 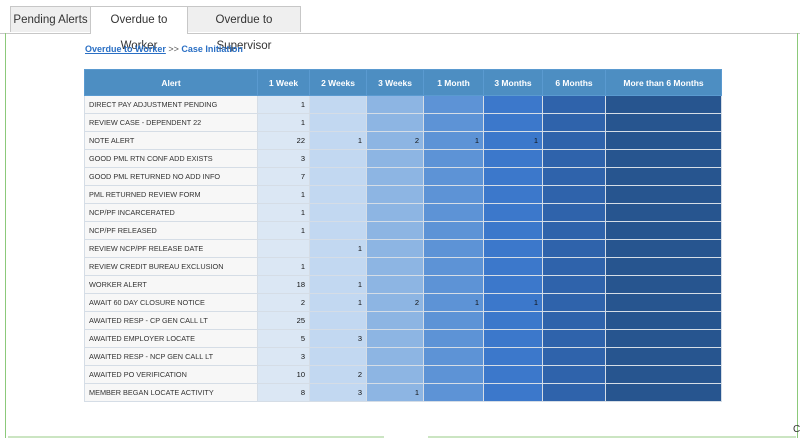 What do you see at coordinates (125, 49) in the screenshot?
I see `breadcrumb-link-overdue-to-worker: Overdue to Worker` at bounding box center [125, 49].